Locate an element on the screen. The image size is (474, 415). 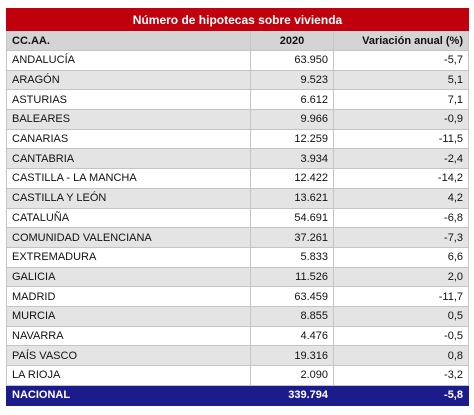
data-row: ANDALUCÍA 63.950 -5,7 is located at coordinates (237, 60).